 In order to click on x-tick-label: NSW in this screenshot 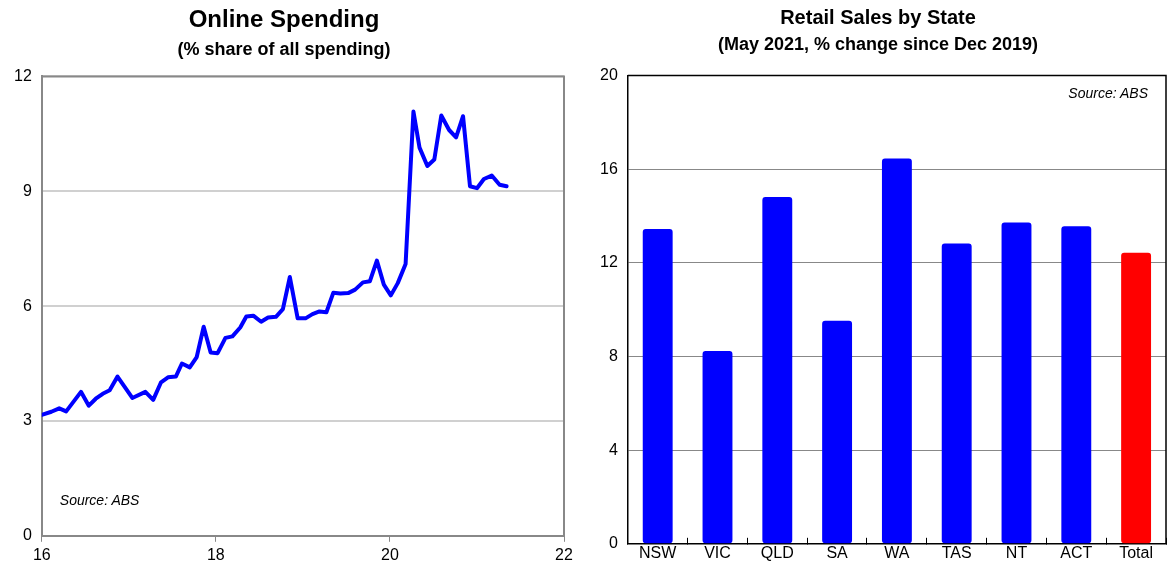, I will do `click(658, 552)`.